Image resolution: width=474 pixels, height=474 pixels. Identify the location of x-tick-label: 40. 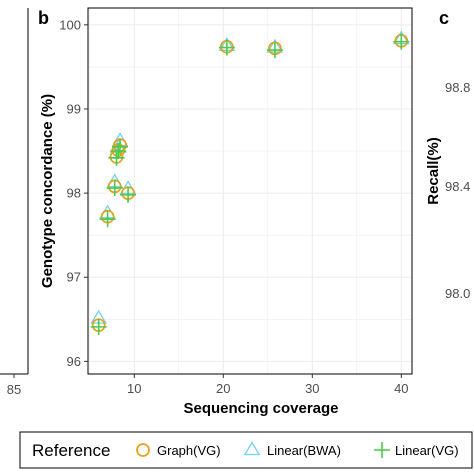
(401, 388).